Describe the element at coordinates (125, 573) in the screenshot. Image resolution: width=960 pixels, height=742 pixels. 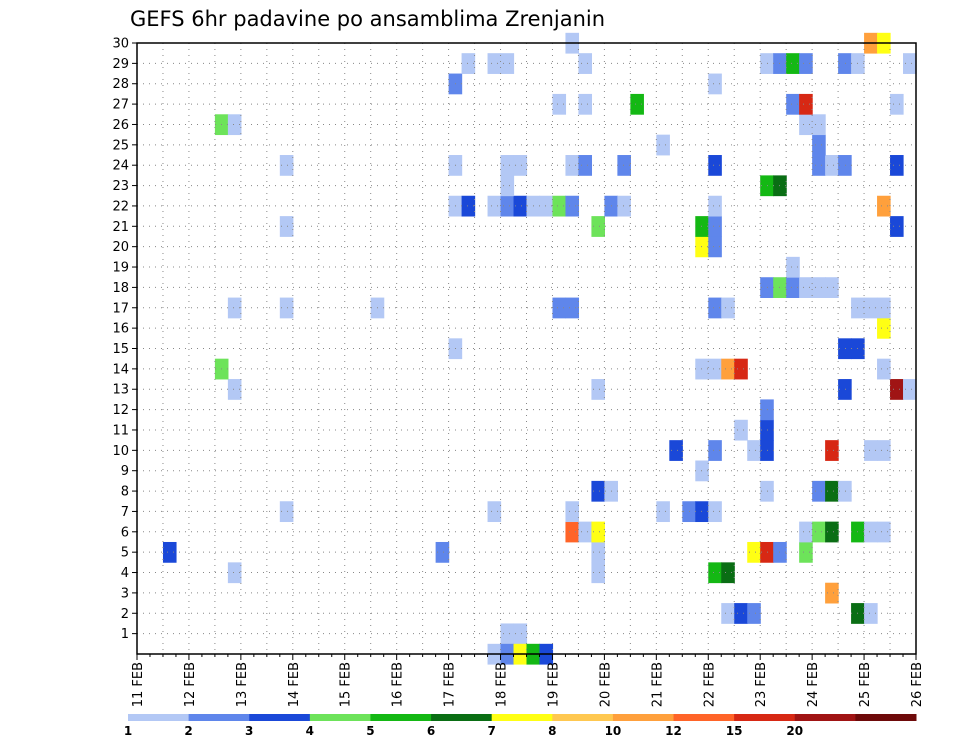
I see `y-tick-label: 4` at that location.